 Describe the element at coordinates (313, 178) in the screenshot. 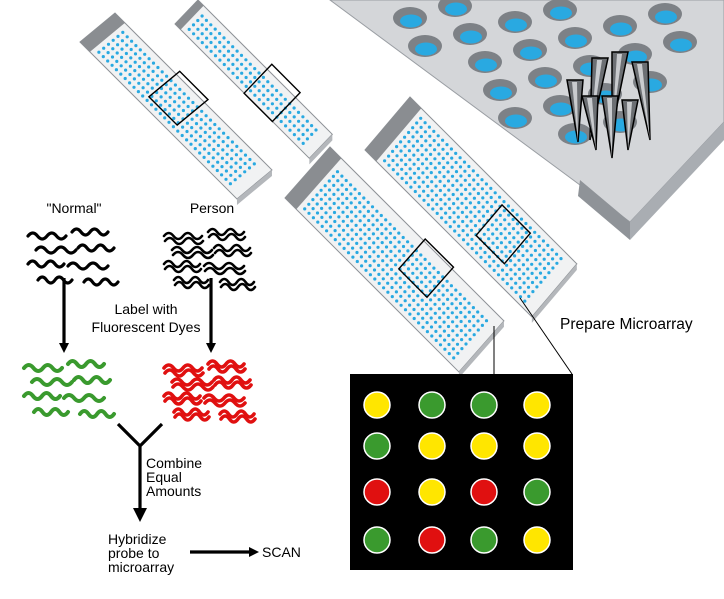

I see `slide-label-band` at that location.